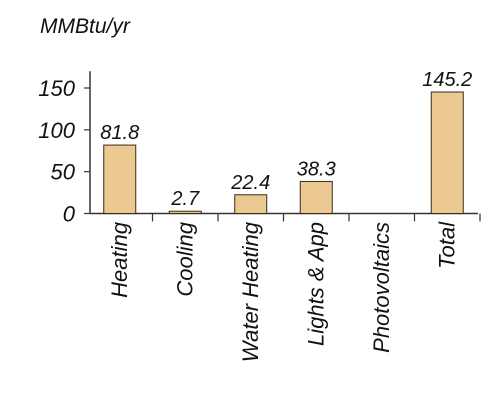 This screenshot has width=492, height=416. Describe the element at coordinates (250, 291) in the screenshot. I see `x-tick-label: Water Heating` at that location.